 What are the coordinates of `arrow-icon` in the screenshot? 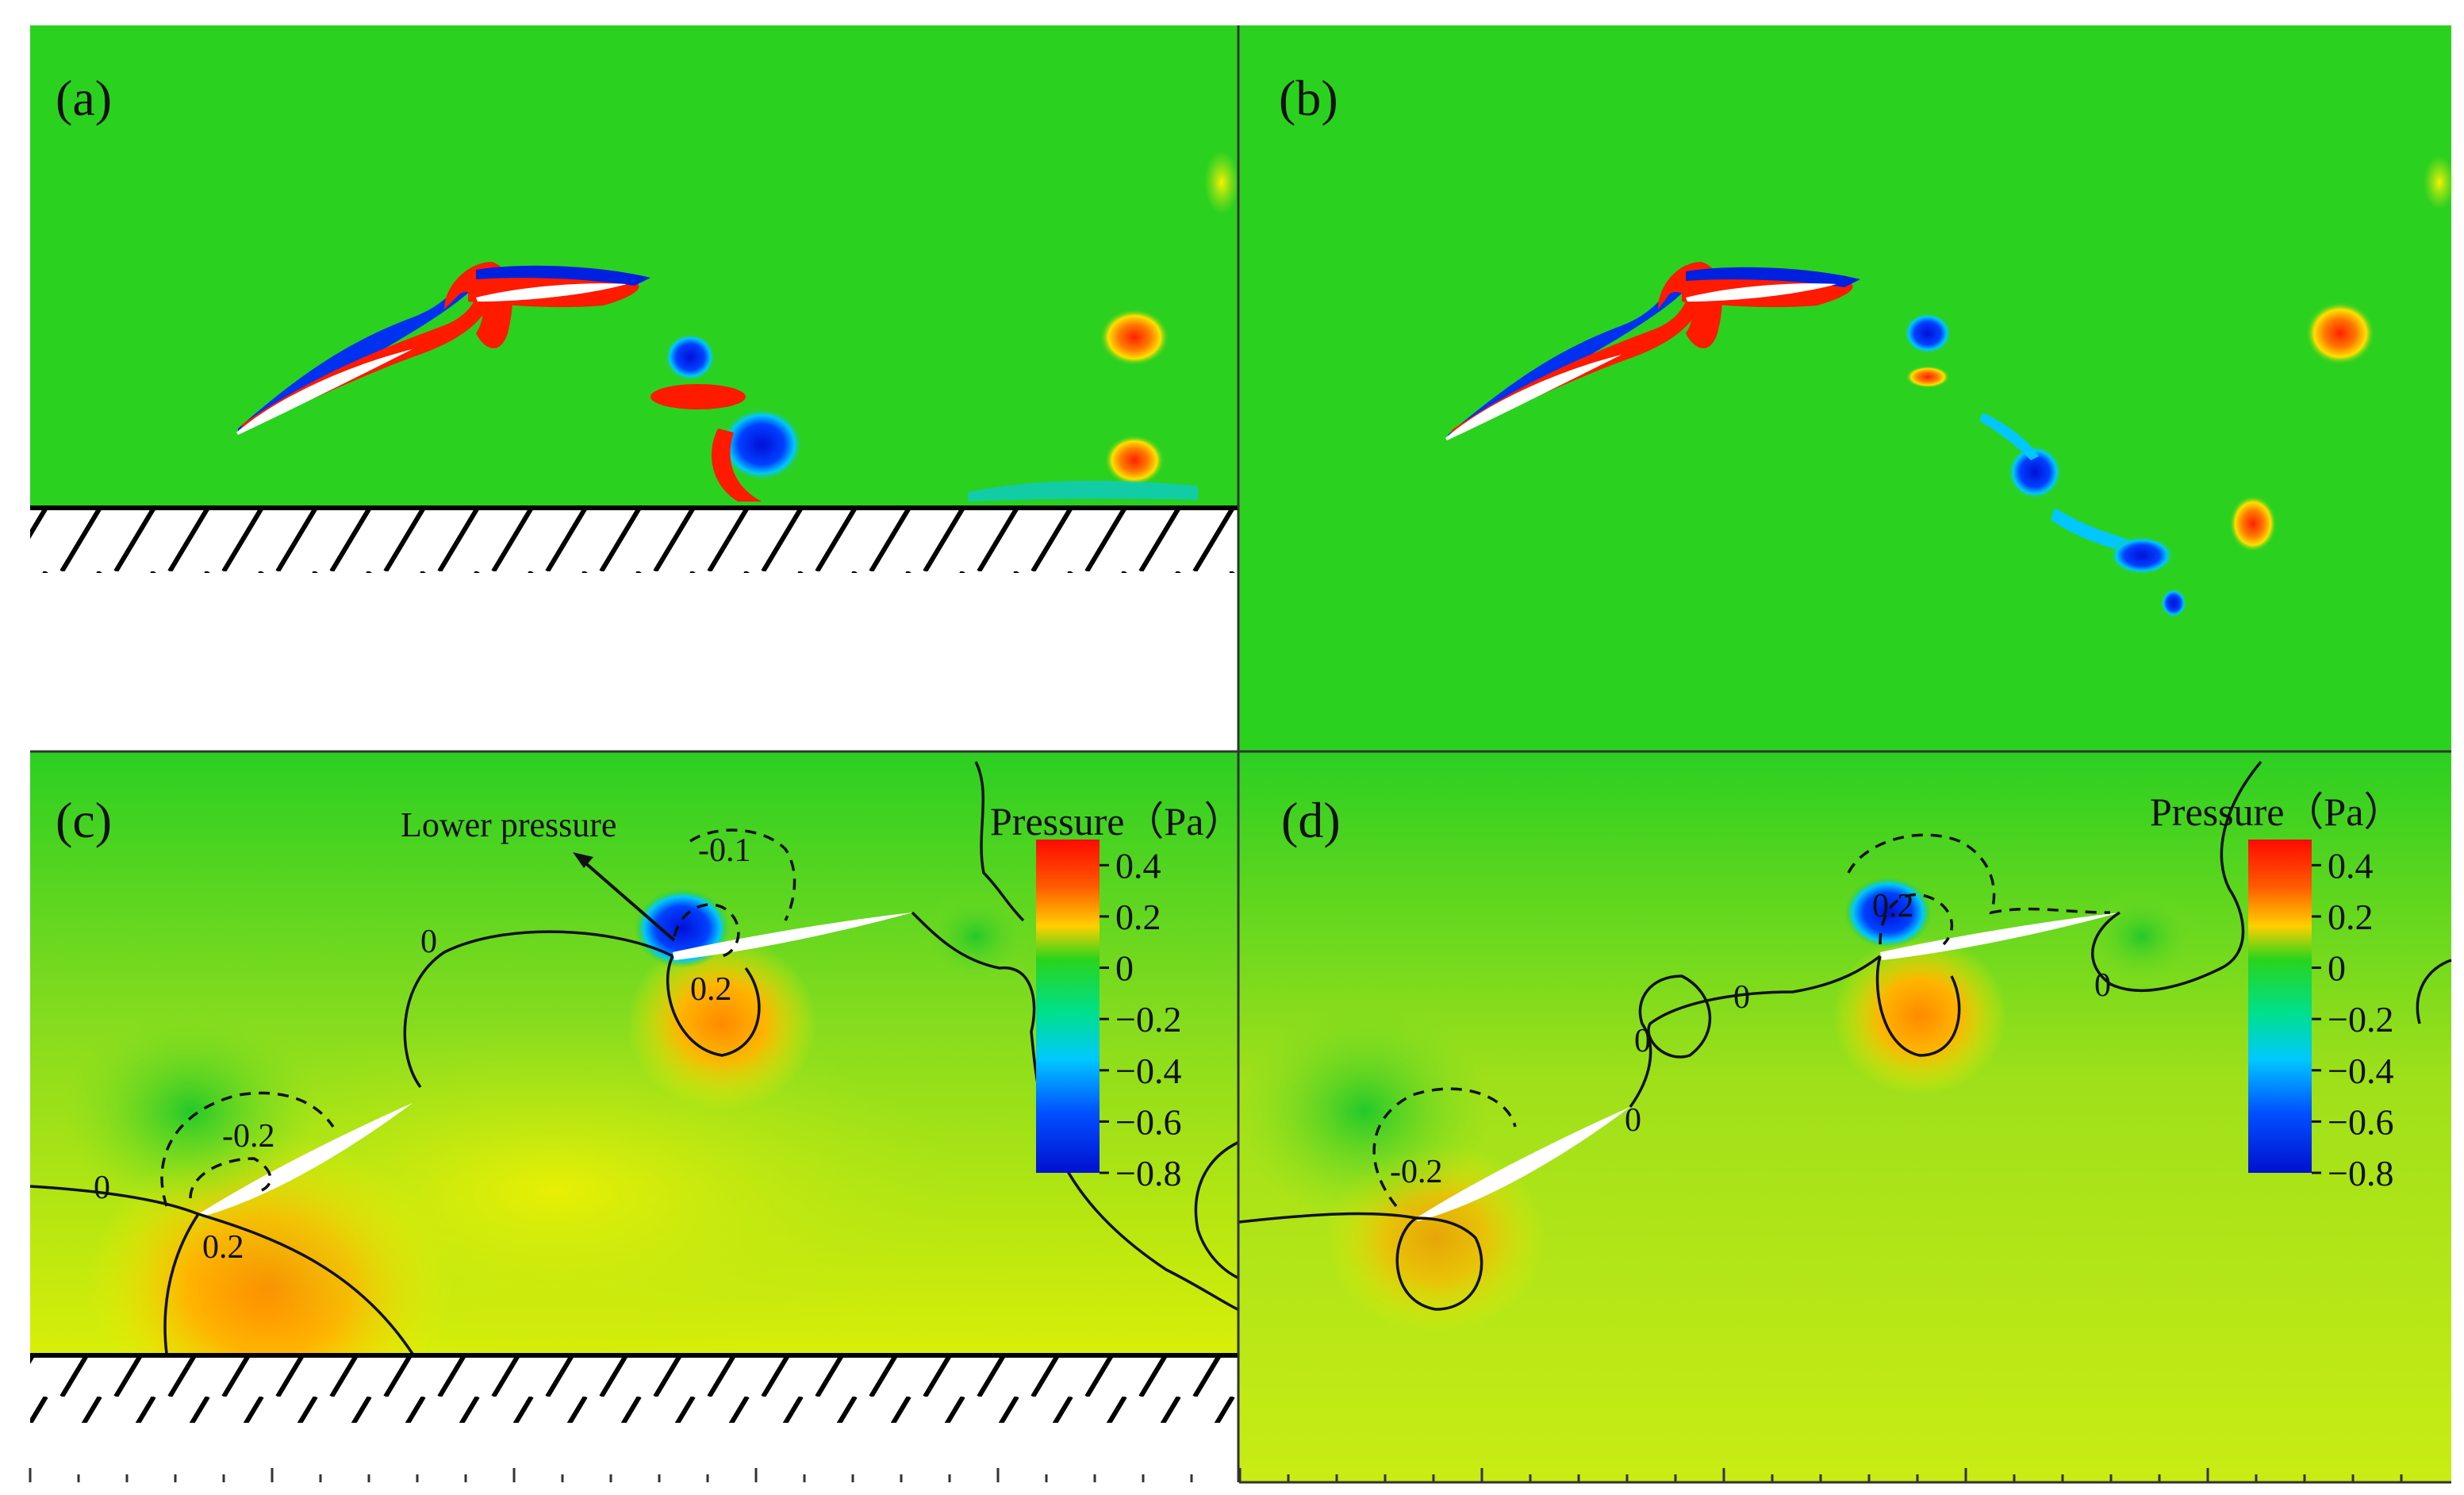 It's located at (624, 897).